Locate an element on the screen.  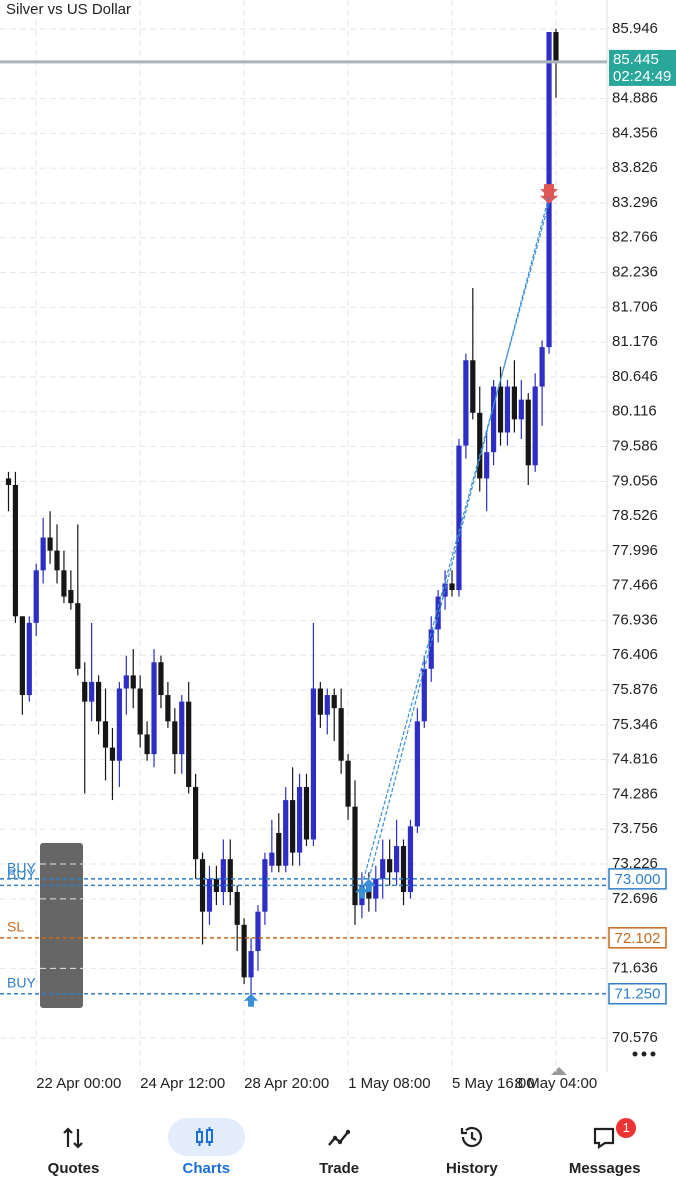
y-tick-label: 82.236 is located at coordinates (635, 272).